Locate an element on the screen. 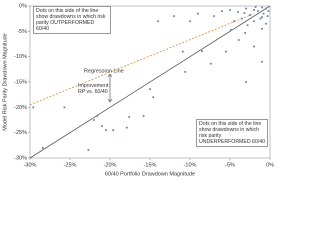  y-tick-label: -15% is located at coordinates (20, 82).